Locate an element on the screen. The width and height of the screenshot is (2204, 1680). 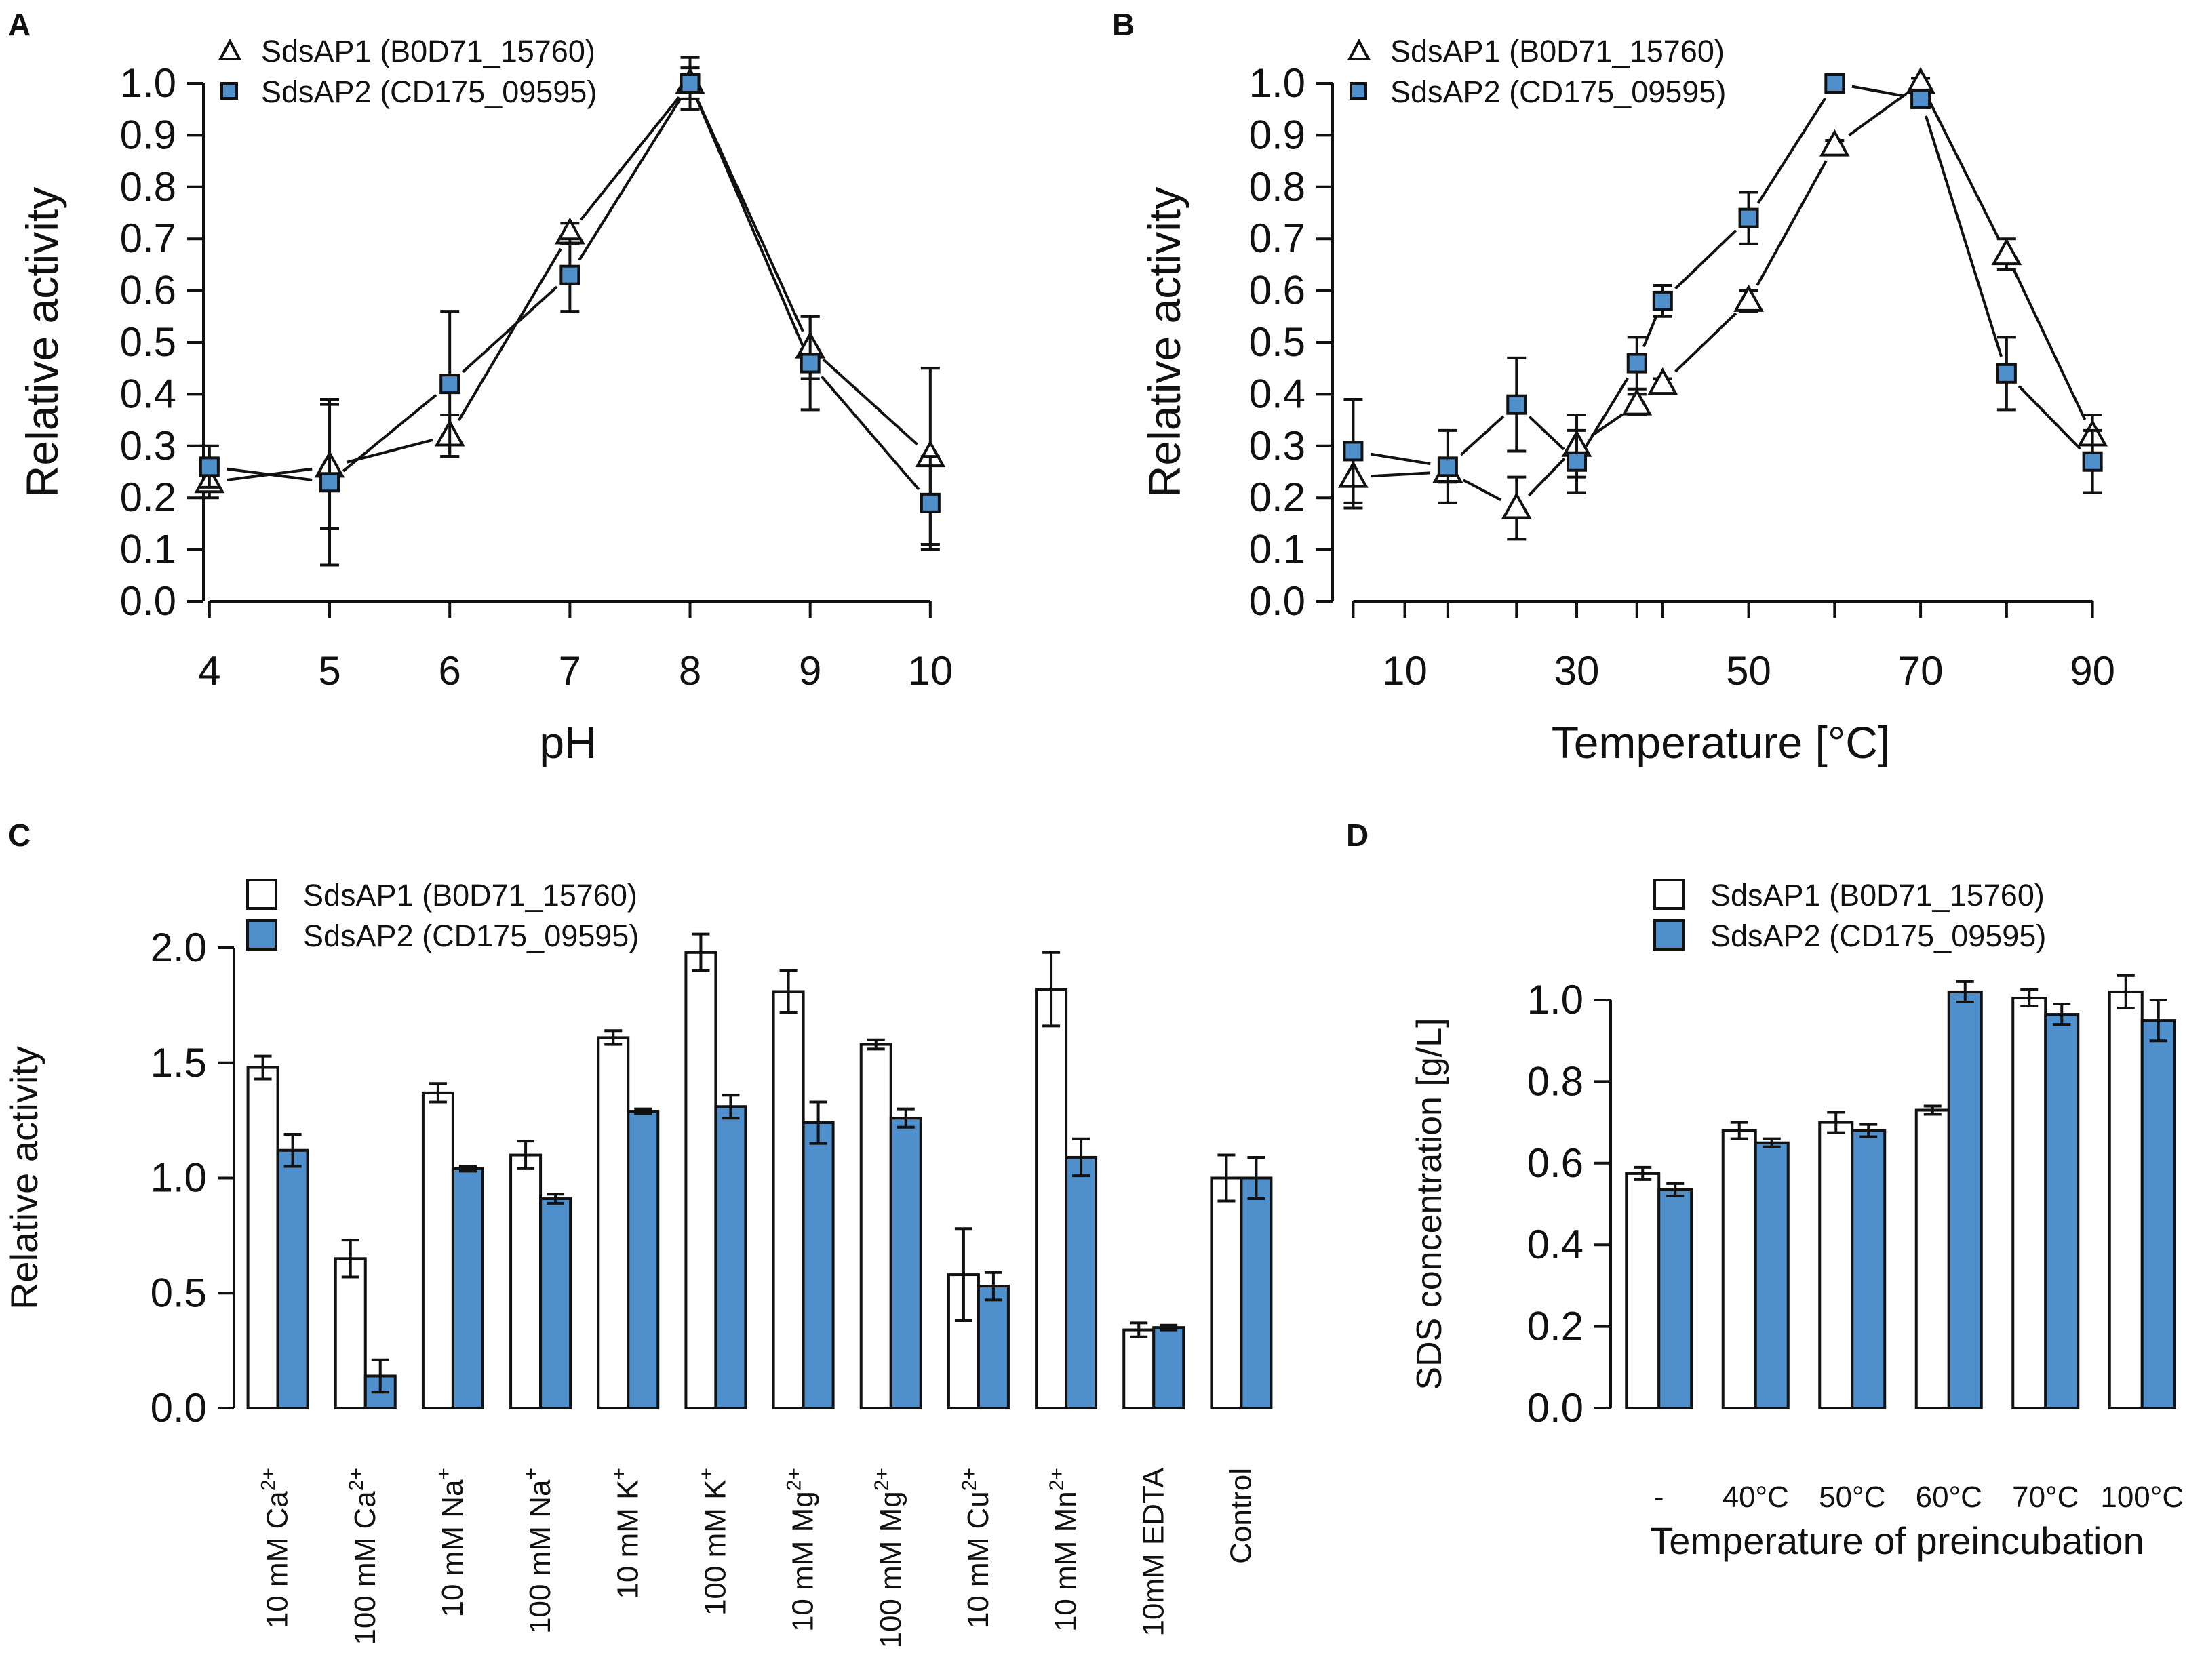
A-y-tick-label: 0.4 is located at coordinates (148, 393).